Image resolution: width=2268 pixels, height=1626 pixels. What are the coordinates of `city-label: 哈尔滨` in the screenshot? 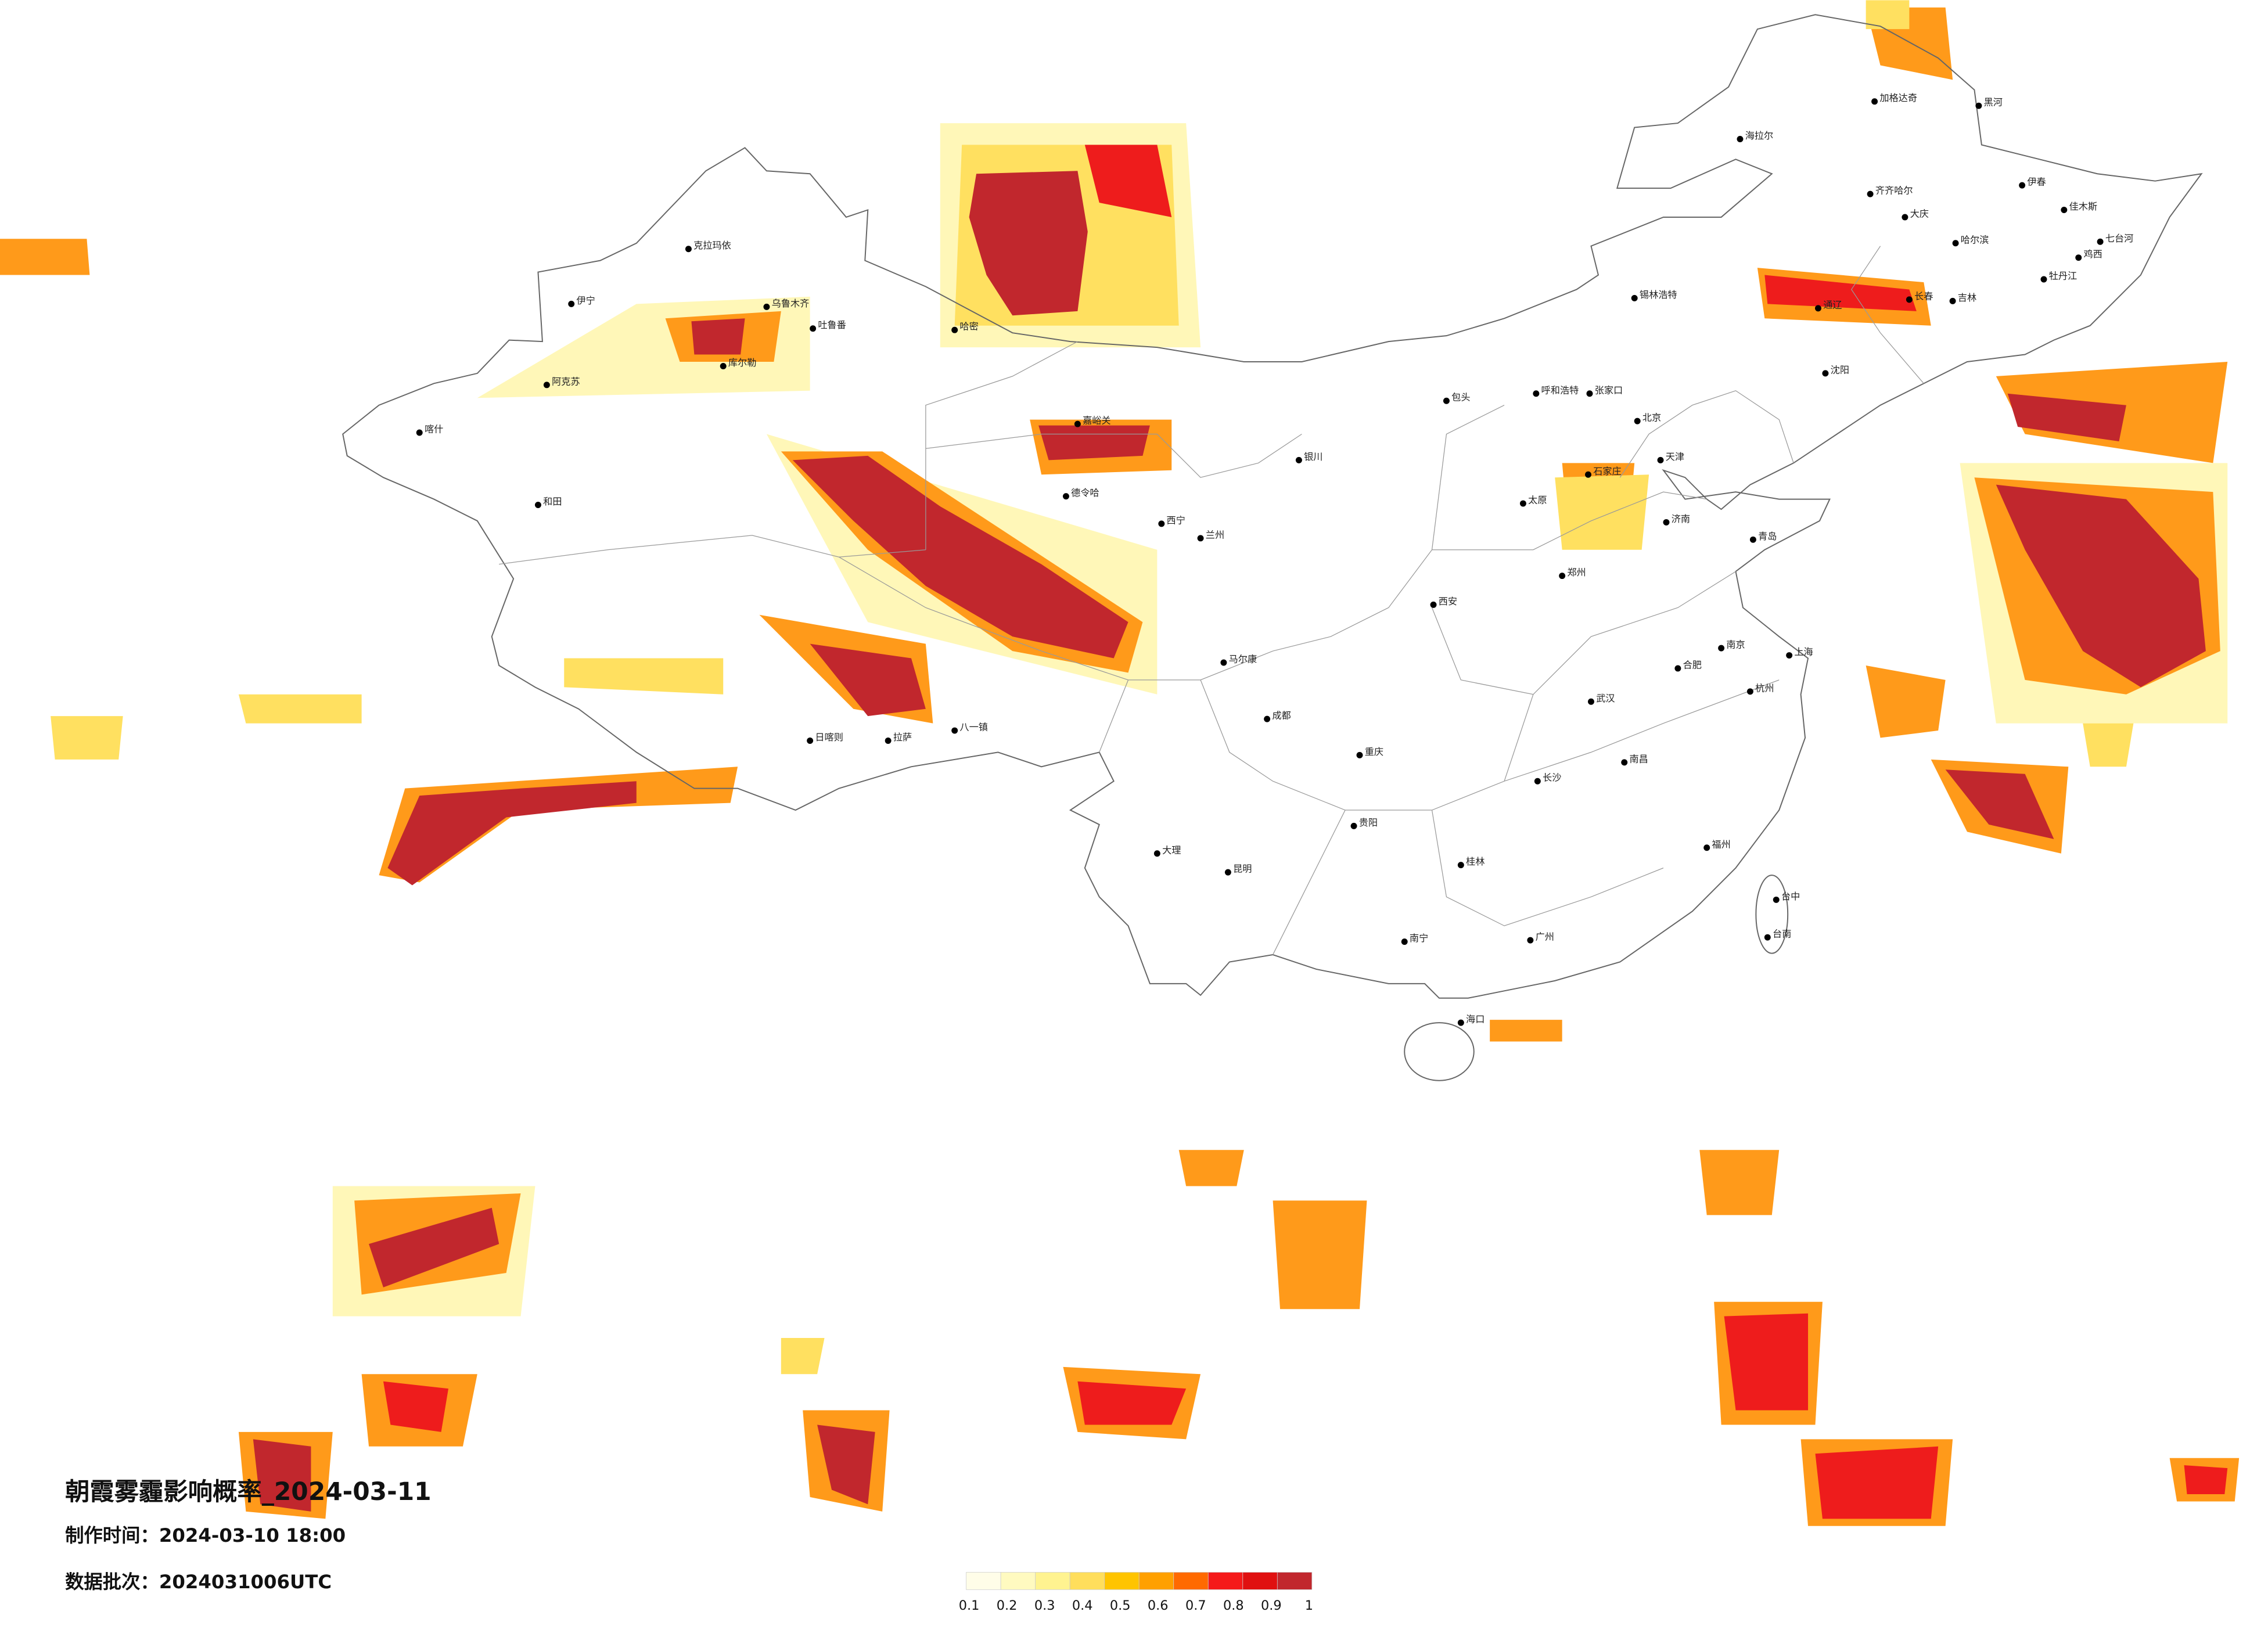 It's located at (1975, 239).